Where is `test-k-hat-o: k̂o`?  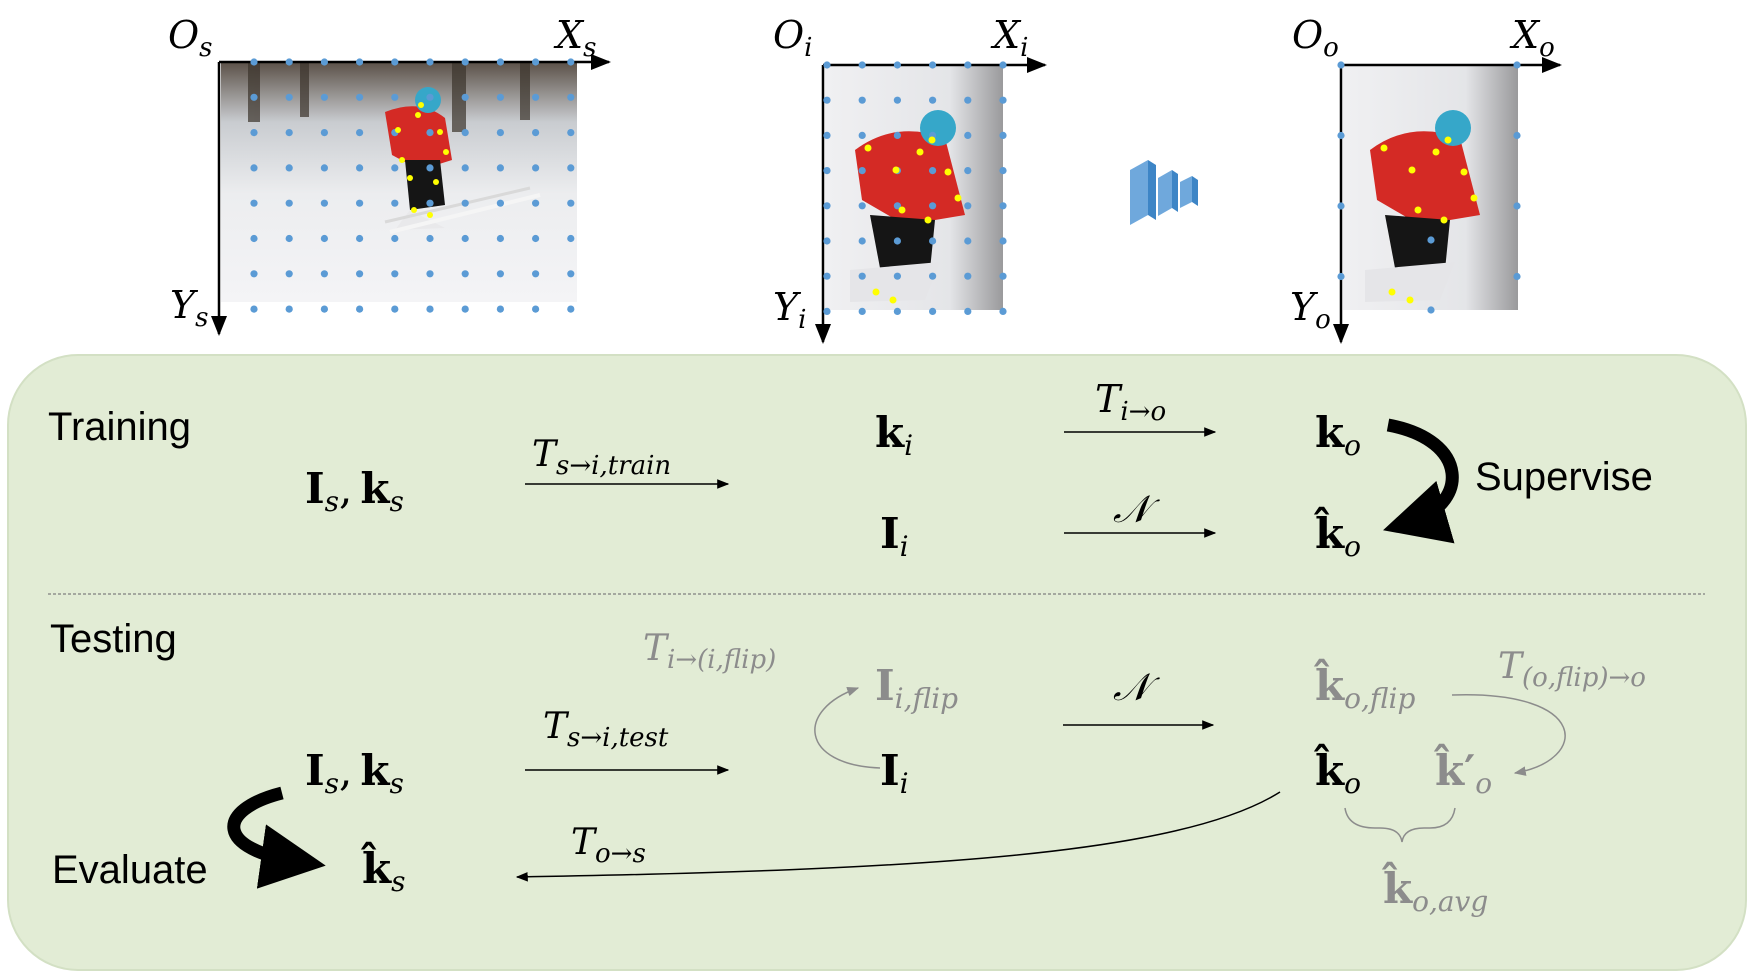 test-k-hat-o: k̂o is located at coordinates (1337, 771).